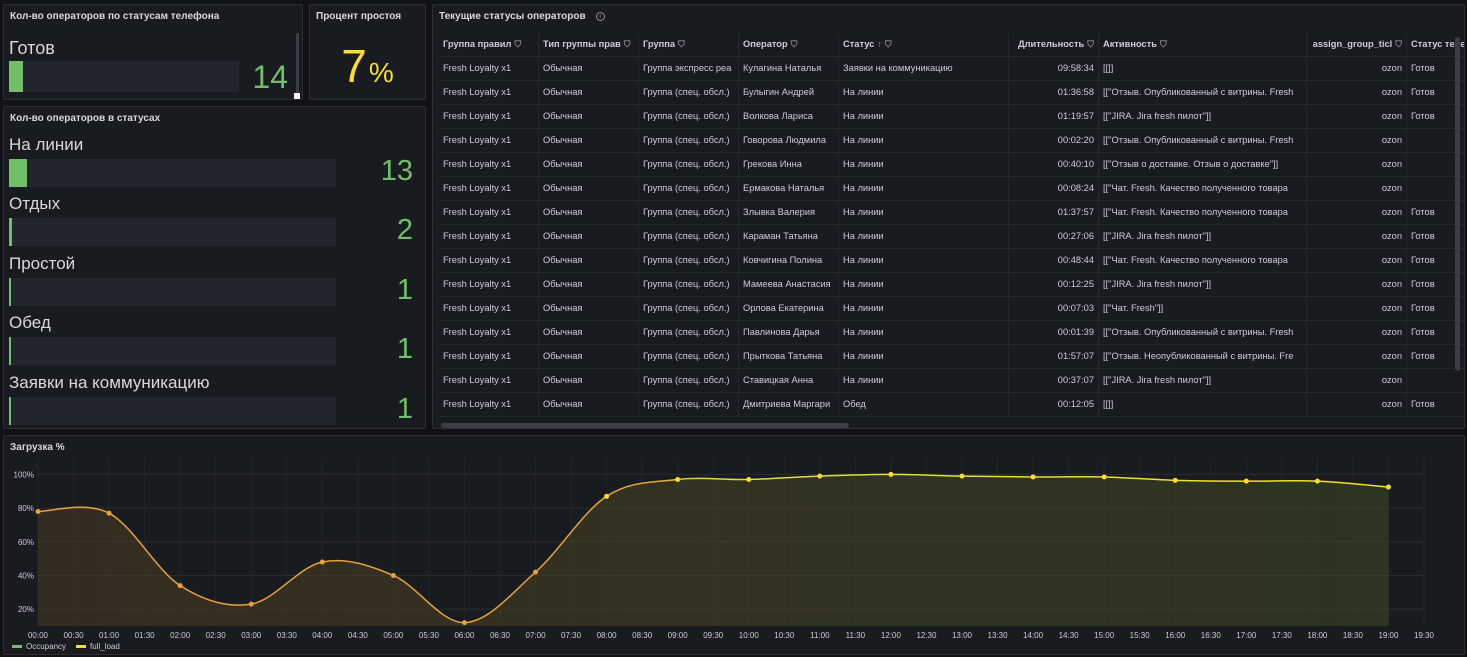 This screenshot has height=657, width=1467. I want to click on legend-item-occupancy: Occupancy, so click(39, 646).